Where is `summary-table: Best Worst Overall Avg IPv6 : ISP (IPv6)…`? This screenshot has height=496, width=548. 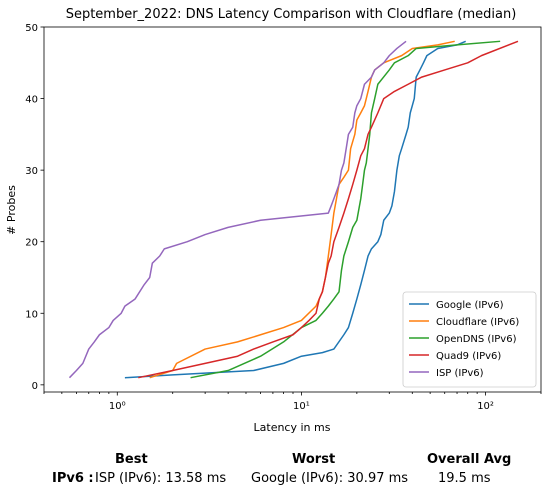
summary-table: Best Worst Overall Avg IPv6 : ISP (IPv6)… is located at coordinates (274, 472).